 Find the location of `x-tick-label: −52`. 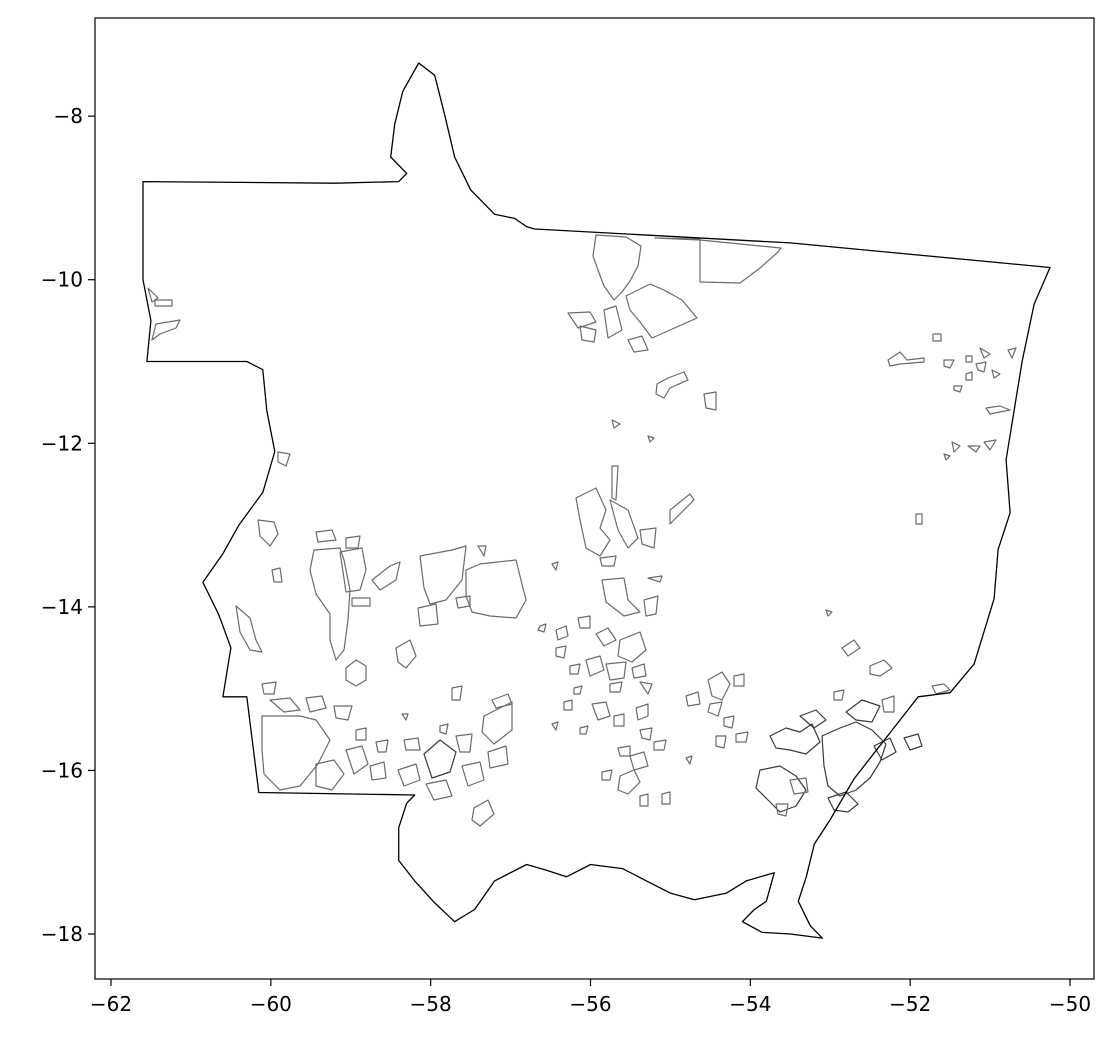

x-tick-label: −52 is located at coordinates (910, 1004).